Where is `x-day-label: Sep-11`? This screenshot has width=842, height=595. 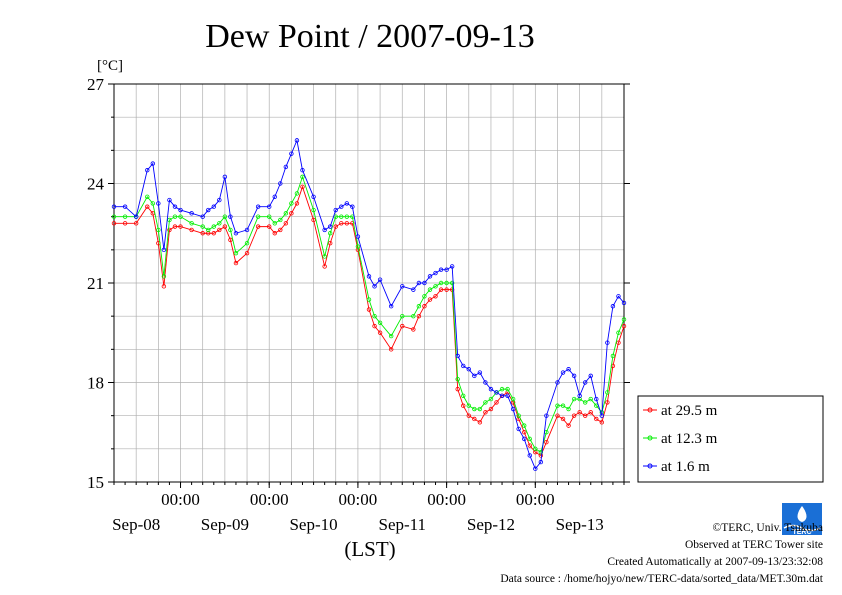 x-day-label: Sep-11 is located at coordinates (402, 524).